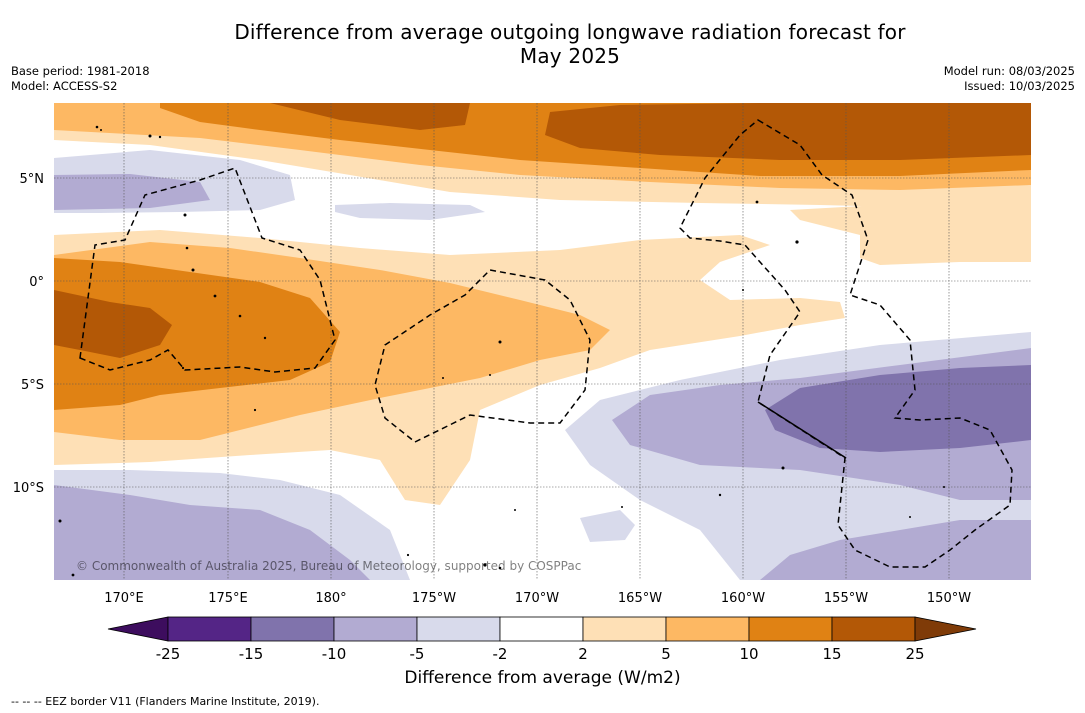 The width and height of the screenshot is (1085, 713). I want to click on contour-15-central, so click(113, 324).